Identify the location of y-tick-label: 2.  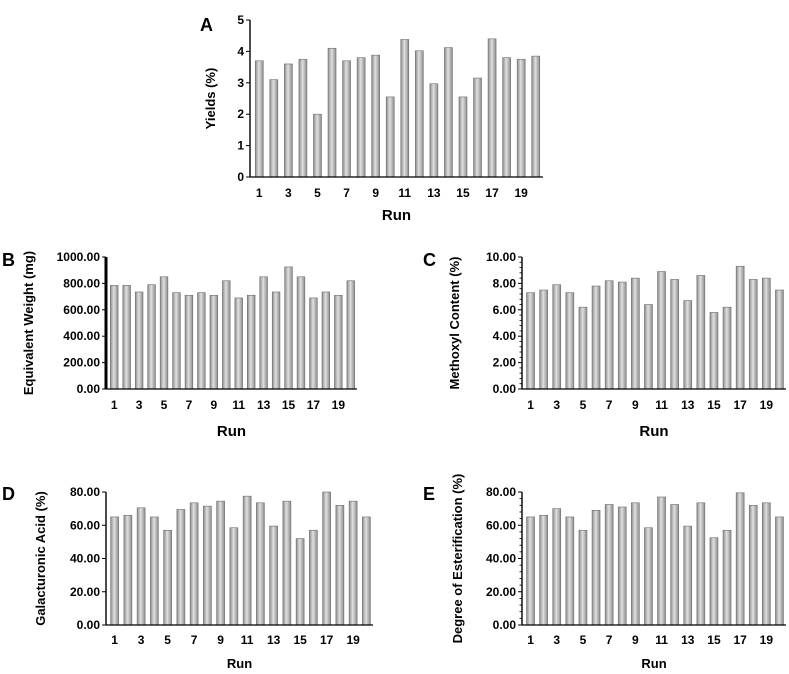
(240, 114).